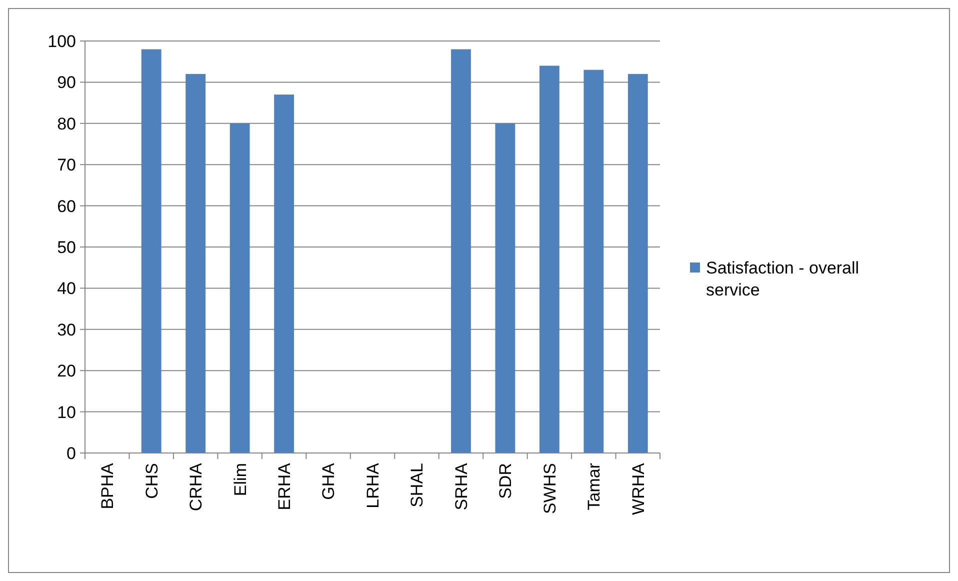 The width and height of the screenshot is (958, 581). What do you see at coordinates (62, 41) in the screenshot?
I see `y-tick-label: 100` at bounding box center [62, 41].